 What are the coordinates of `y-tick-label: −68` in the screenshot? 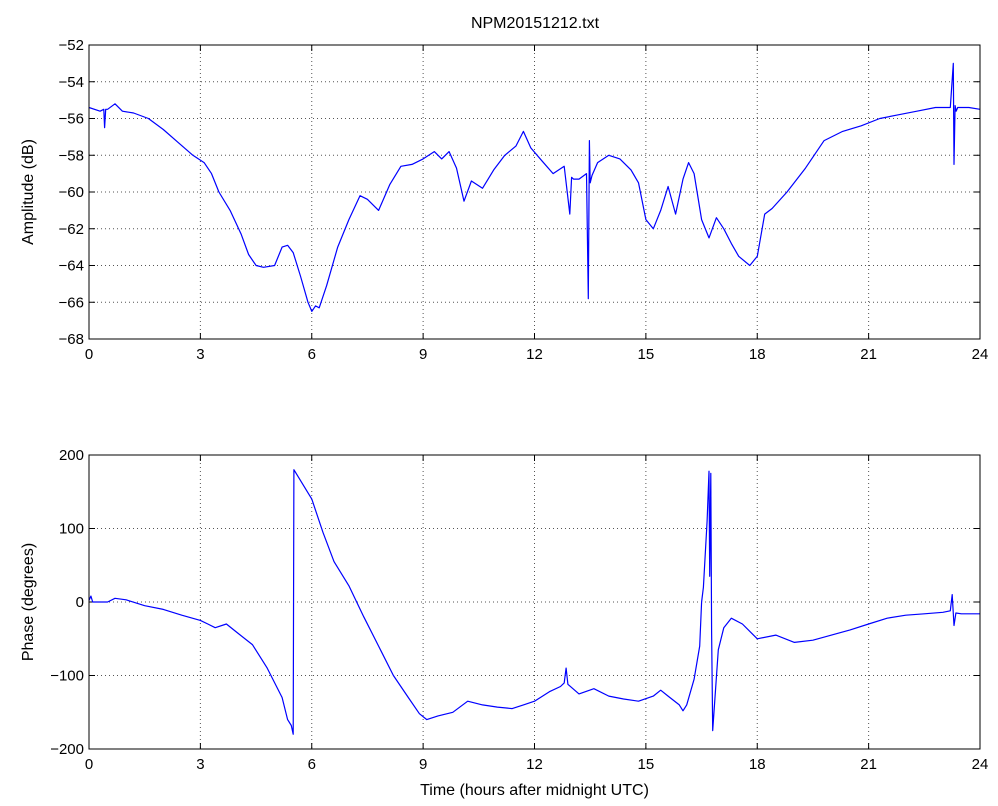 It's located at (71, 339).